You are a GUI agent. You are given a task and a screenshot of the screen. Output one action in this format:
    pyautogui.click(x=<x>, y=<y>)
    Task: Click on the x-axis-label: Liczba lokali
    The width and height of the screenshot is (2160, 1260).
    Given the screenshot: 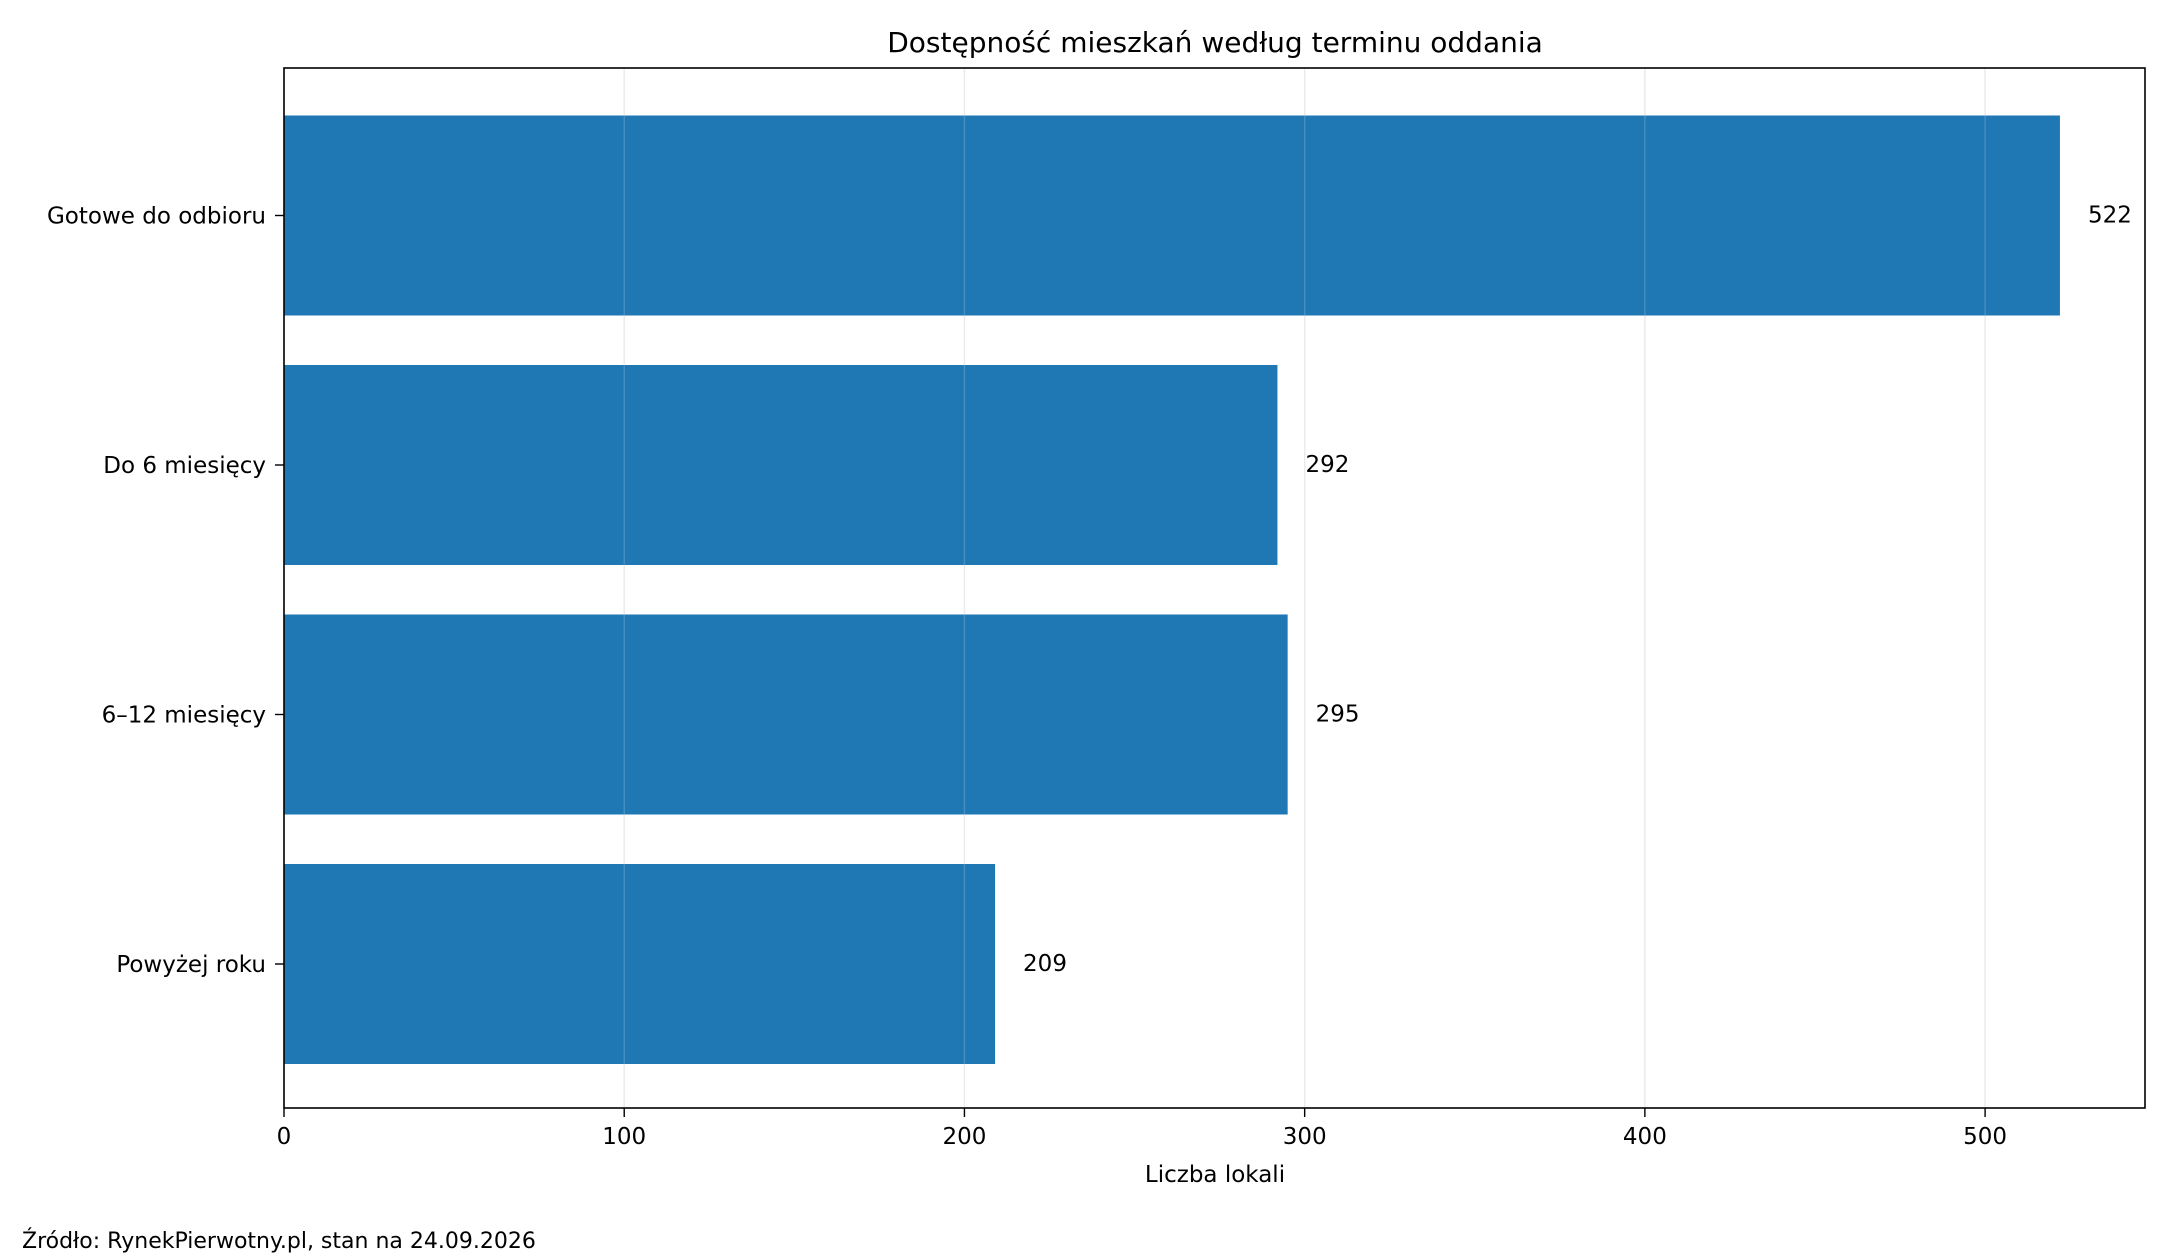 What is the action you would take?
    pyautogui.click(x=1215, y=1175)
    